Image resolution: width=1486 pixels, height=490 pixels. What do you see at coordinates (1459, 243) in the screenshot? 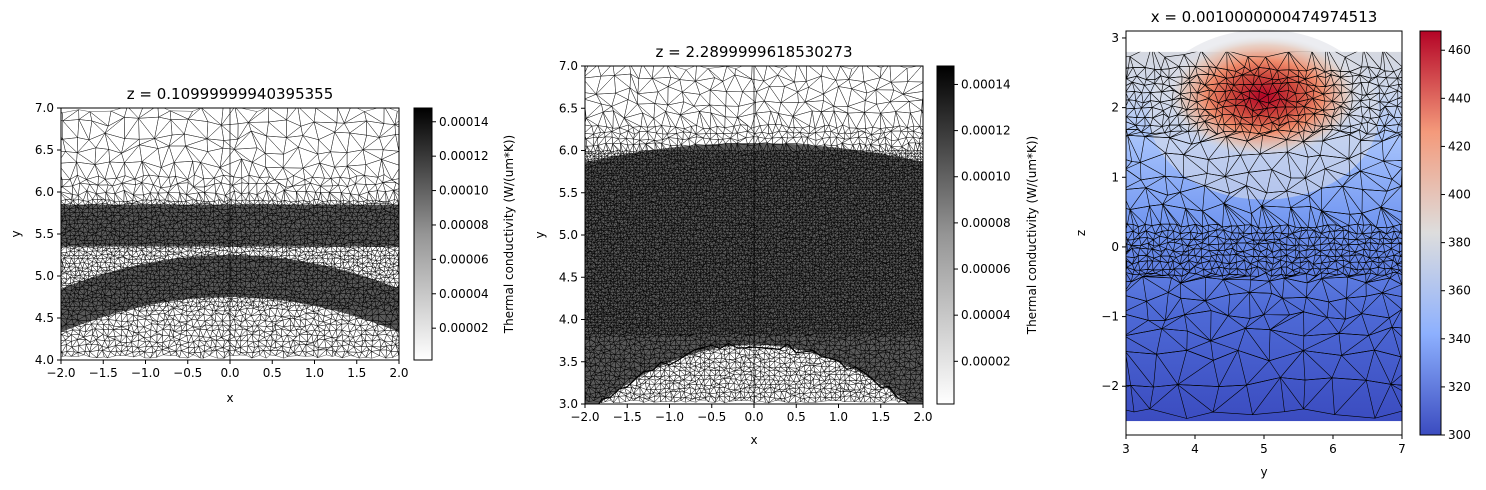
I see `colorbar-tick-label: 380` at bounding box center [1459, 243].